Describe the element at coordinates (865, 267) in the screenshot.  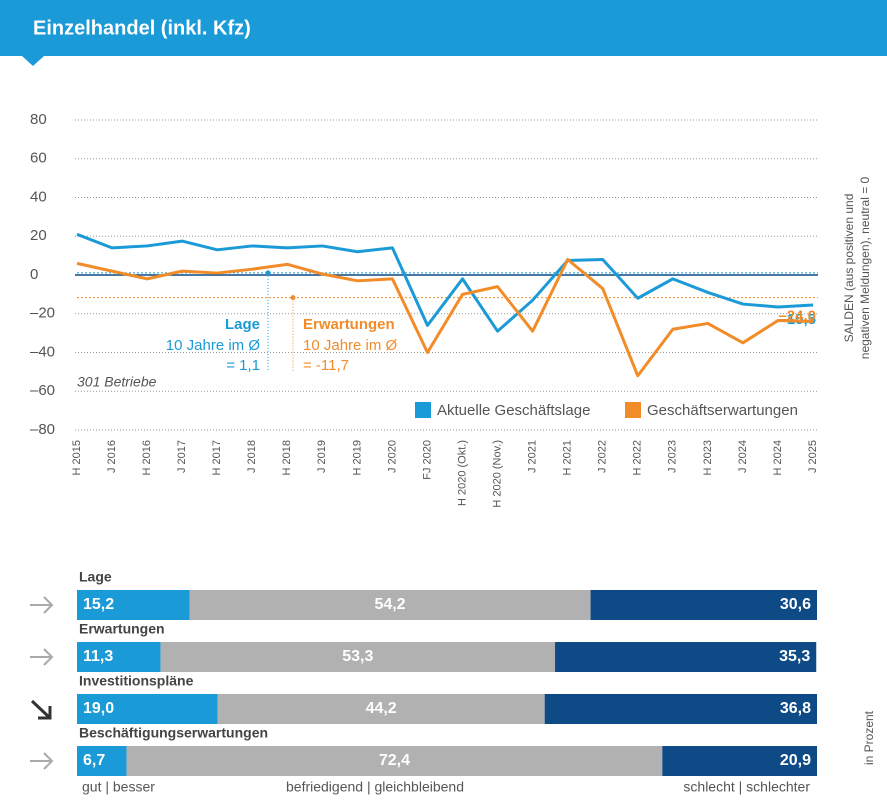
I see `y-axis-label: negativen Meldungen), neutral = 0` at that location.